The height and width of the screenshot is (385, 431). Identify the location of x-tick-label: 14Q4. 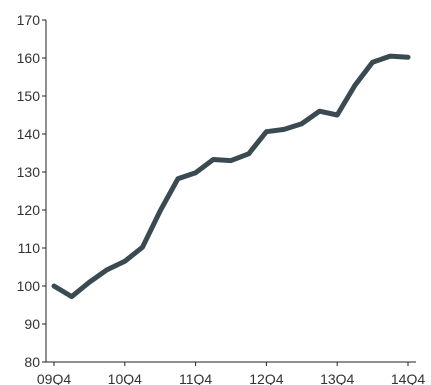
(408, 378).